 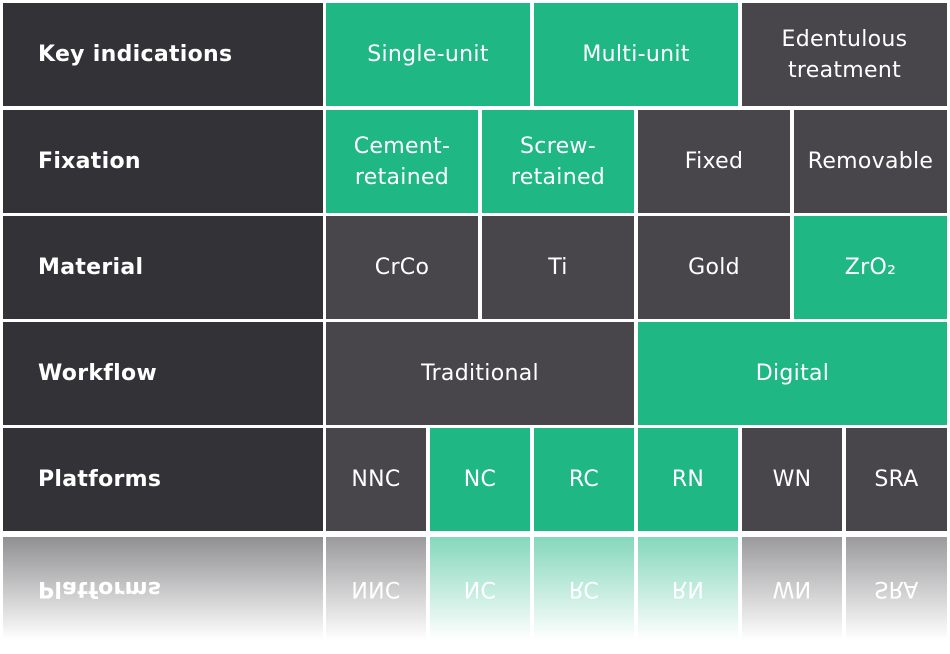 I want to click on option-cement-retained: Cement-retained, so click(x=402, y=161).